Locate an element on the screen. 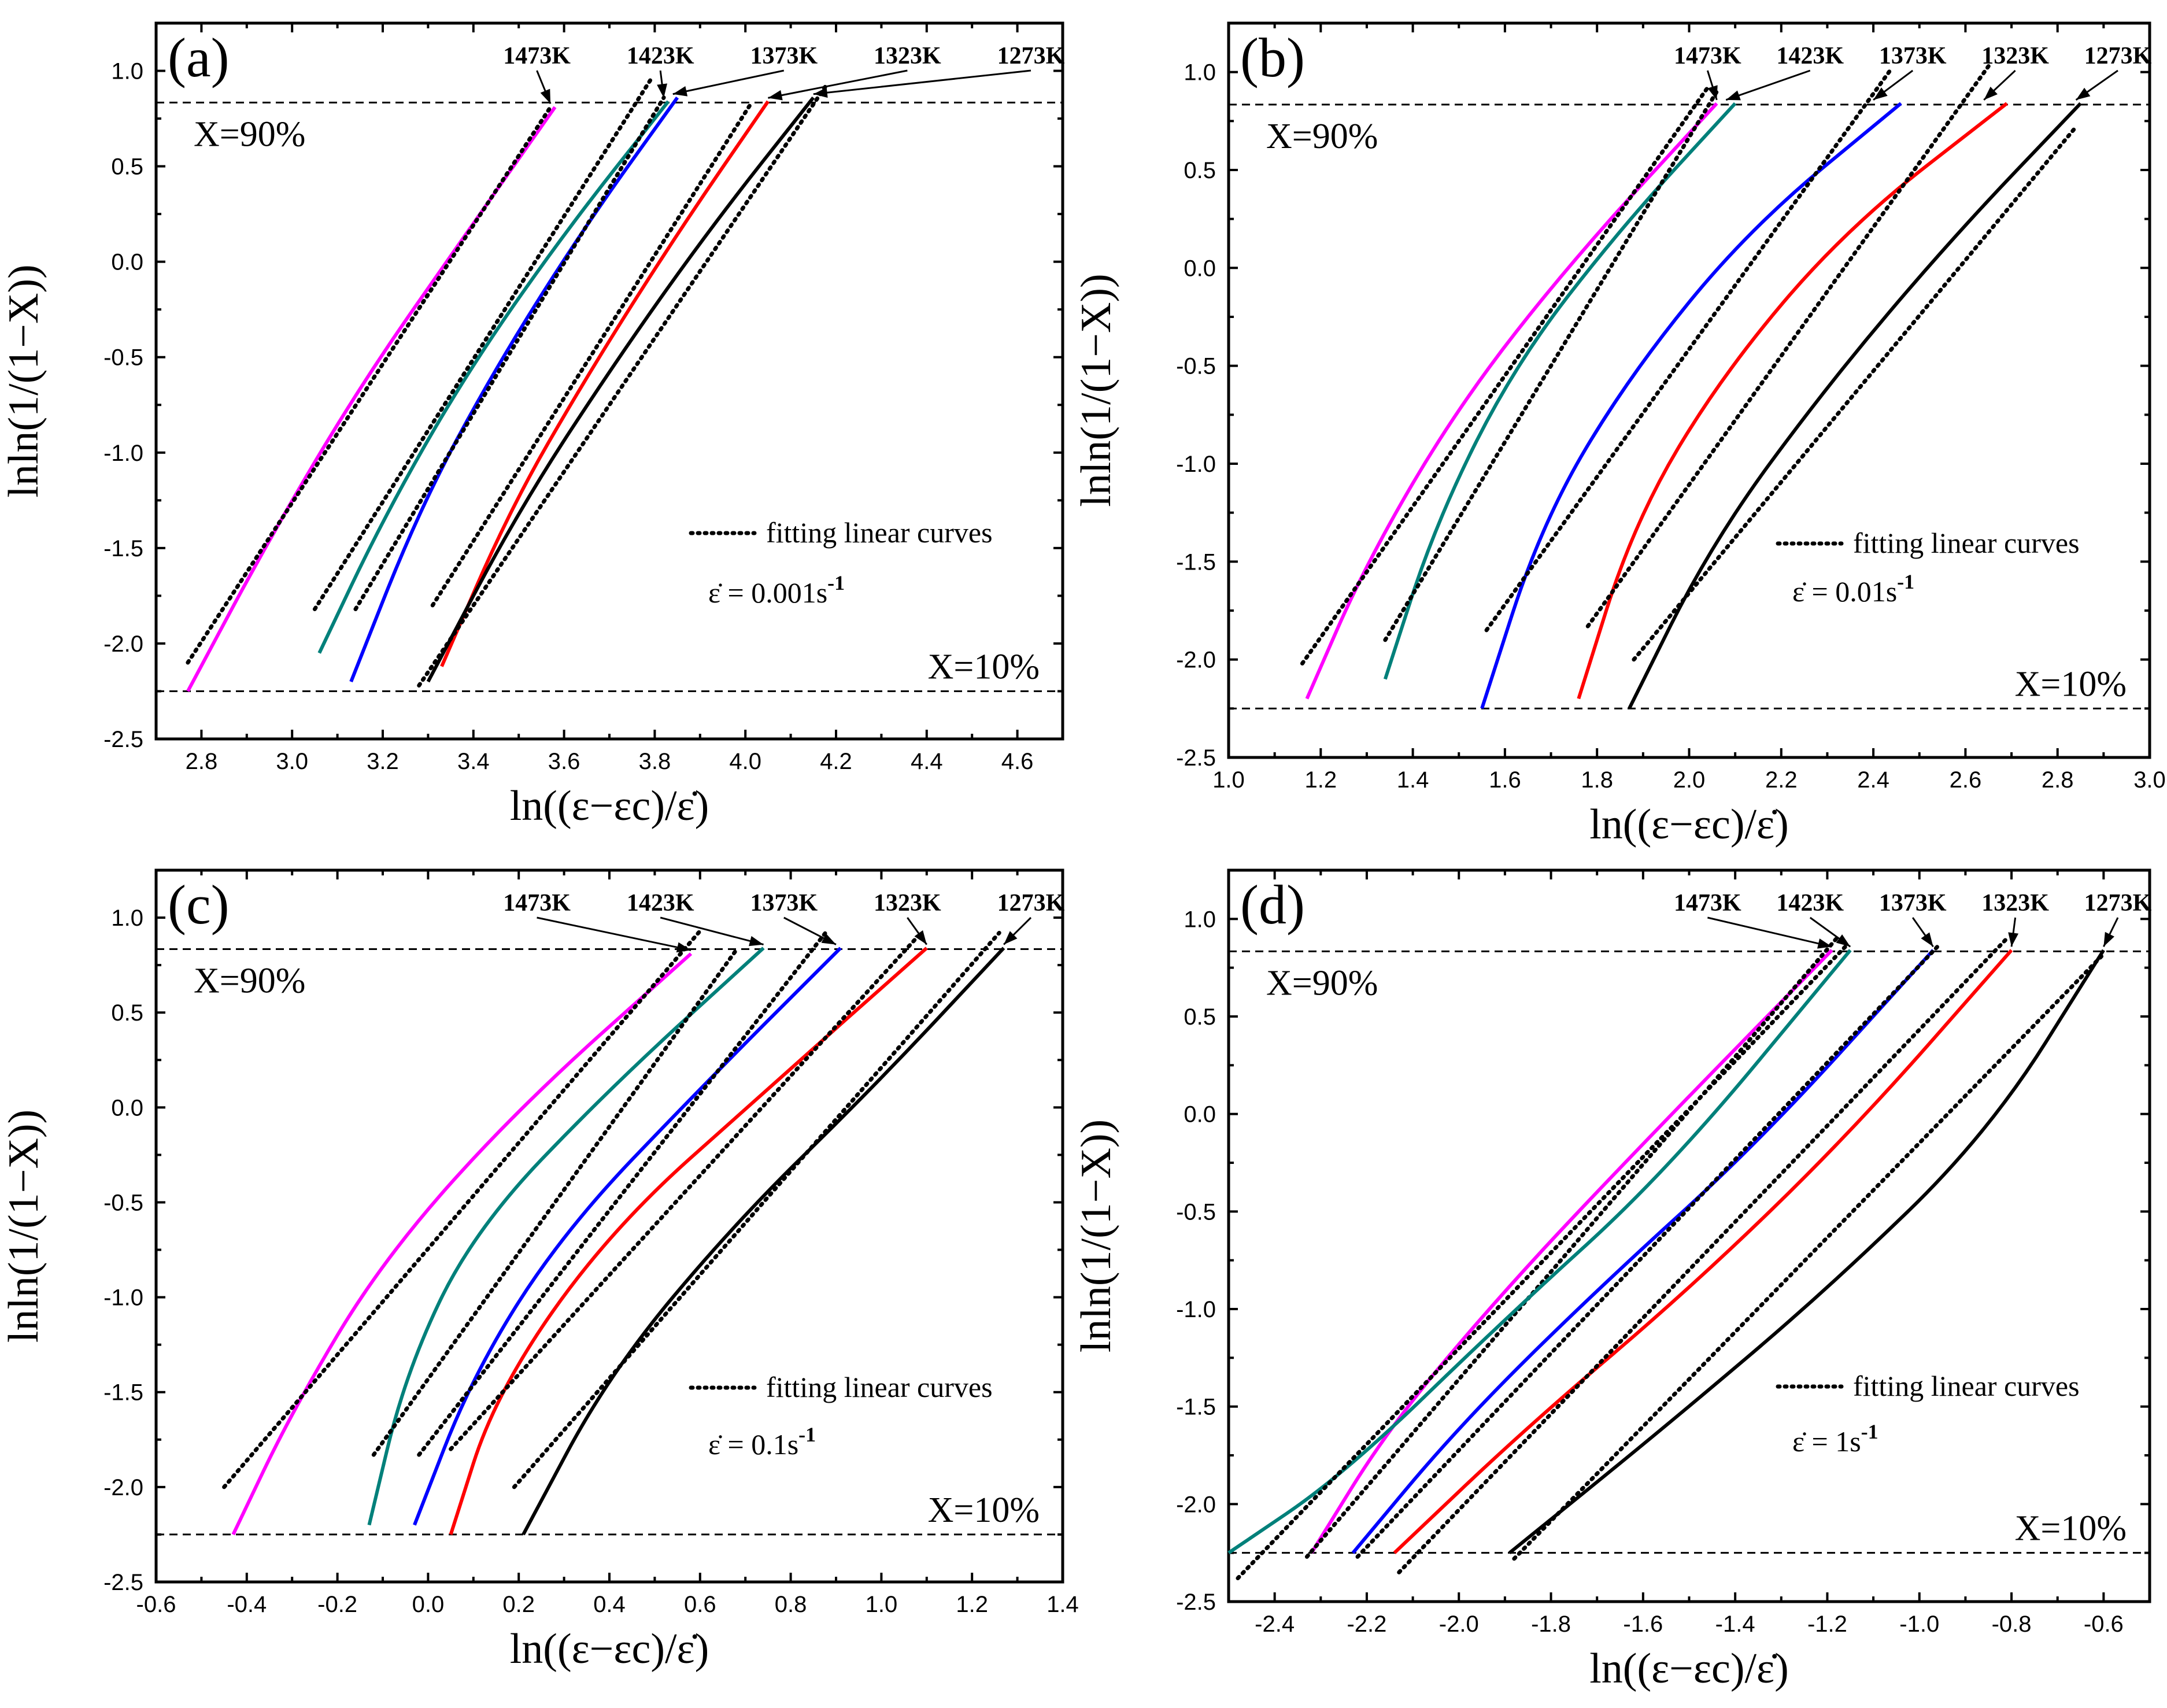  x90-label: X=90% is located at coordinates (250, 134).